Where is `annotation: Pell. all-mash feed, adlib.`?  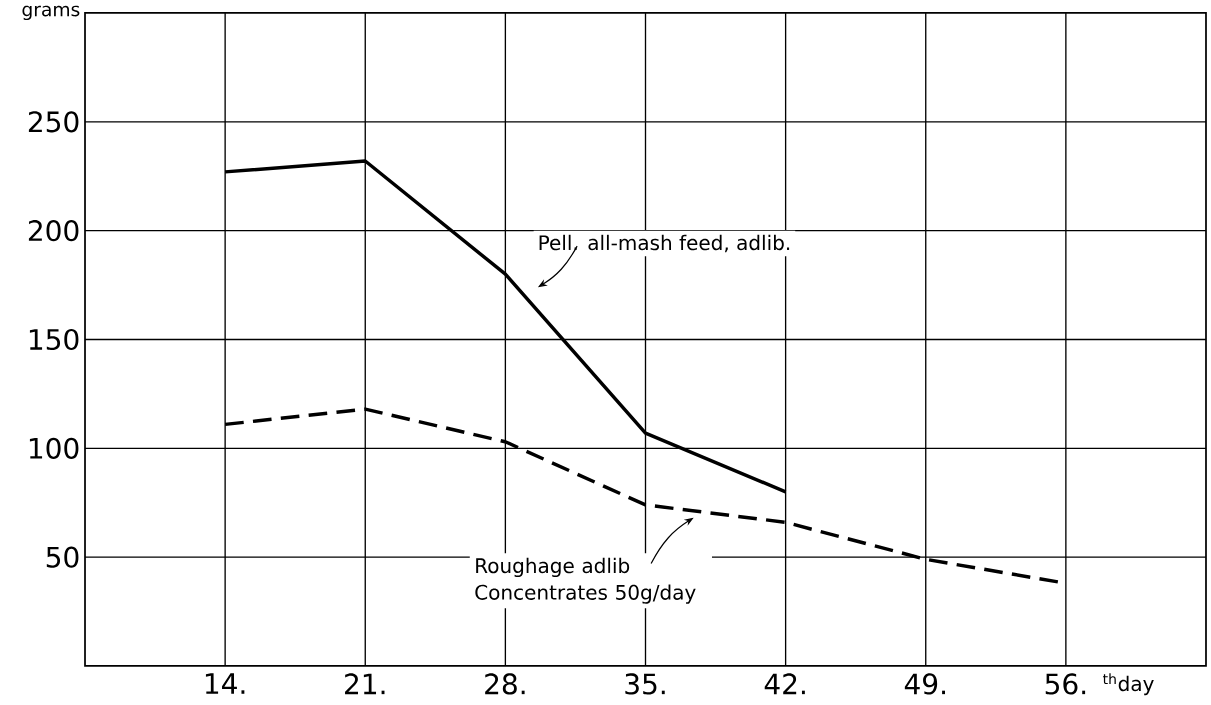 annotation: Pell. all-mash feed, adlib. is located at coordinates (664, 243).